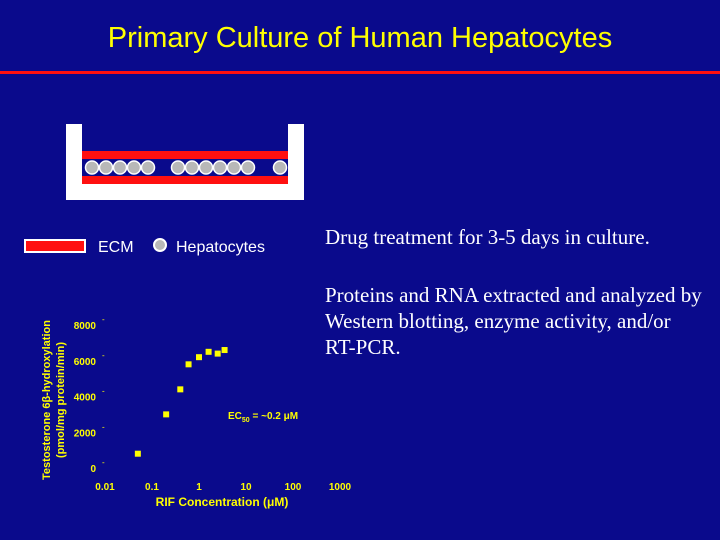 The width and height of the screenshot is (720, 540). What do you see at coordinates (85, 433) in the screenshot?
I see `y-tick-label: 2000` at bounding box center [85, 433].